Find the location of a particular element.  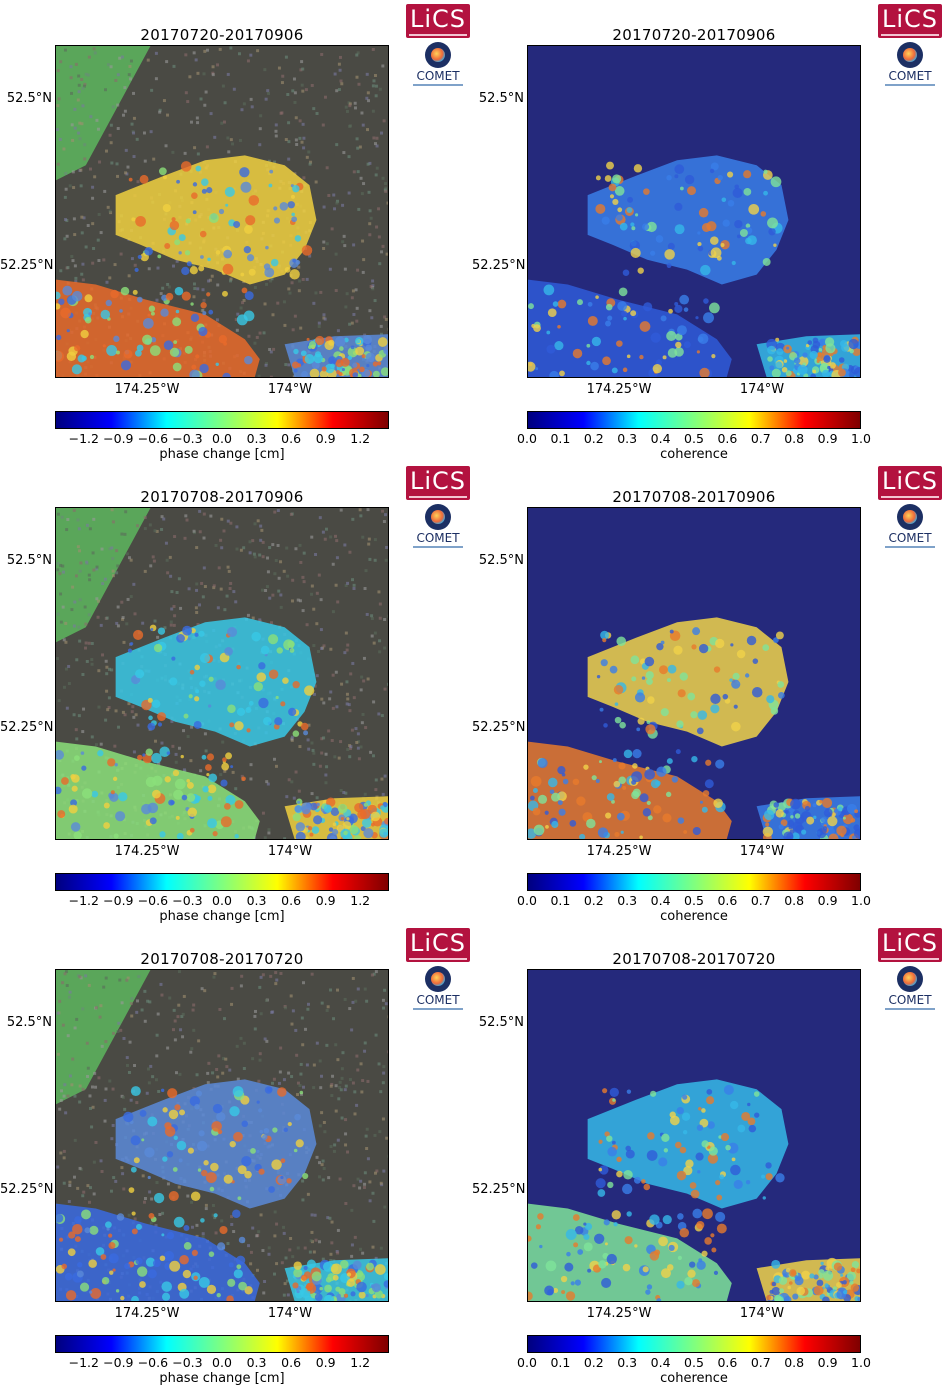

phase-colorbar is located at coordinates (222, 420).